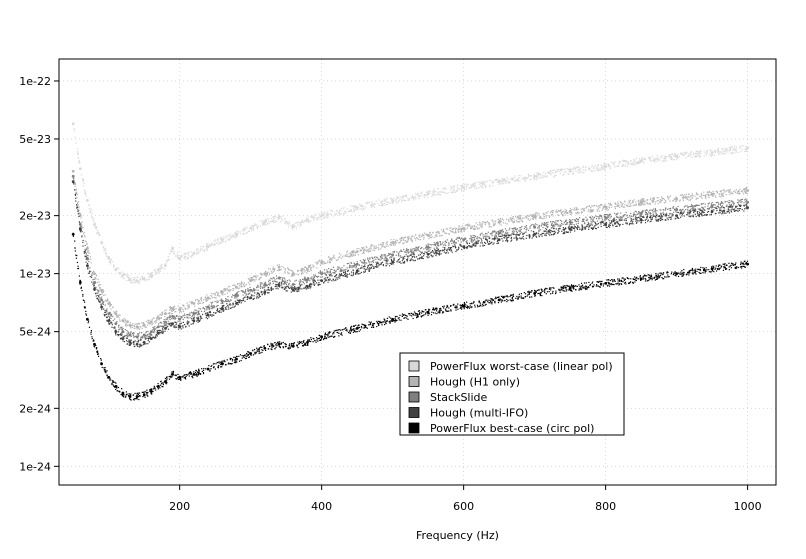  What do you see at coordinates (414, 428) in the screenshot?
I see `legend-swatch` at bounding box center [414, 428].